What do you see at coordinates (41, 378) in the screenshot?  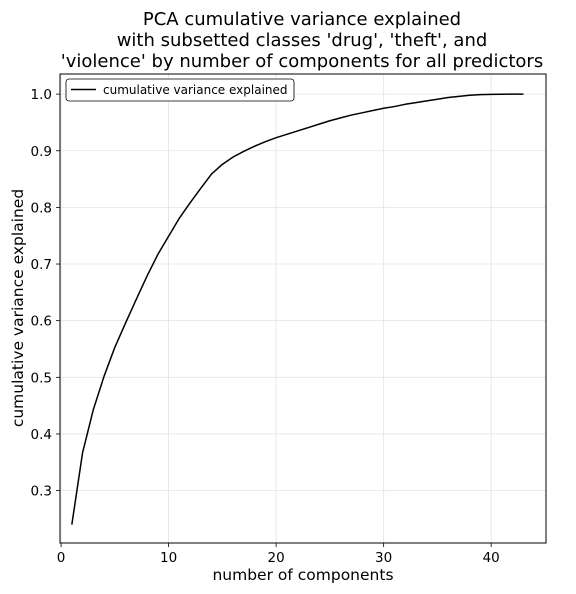 I see `y-tick-label: 0.5` at bounding box center [41, 378].